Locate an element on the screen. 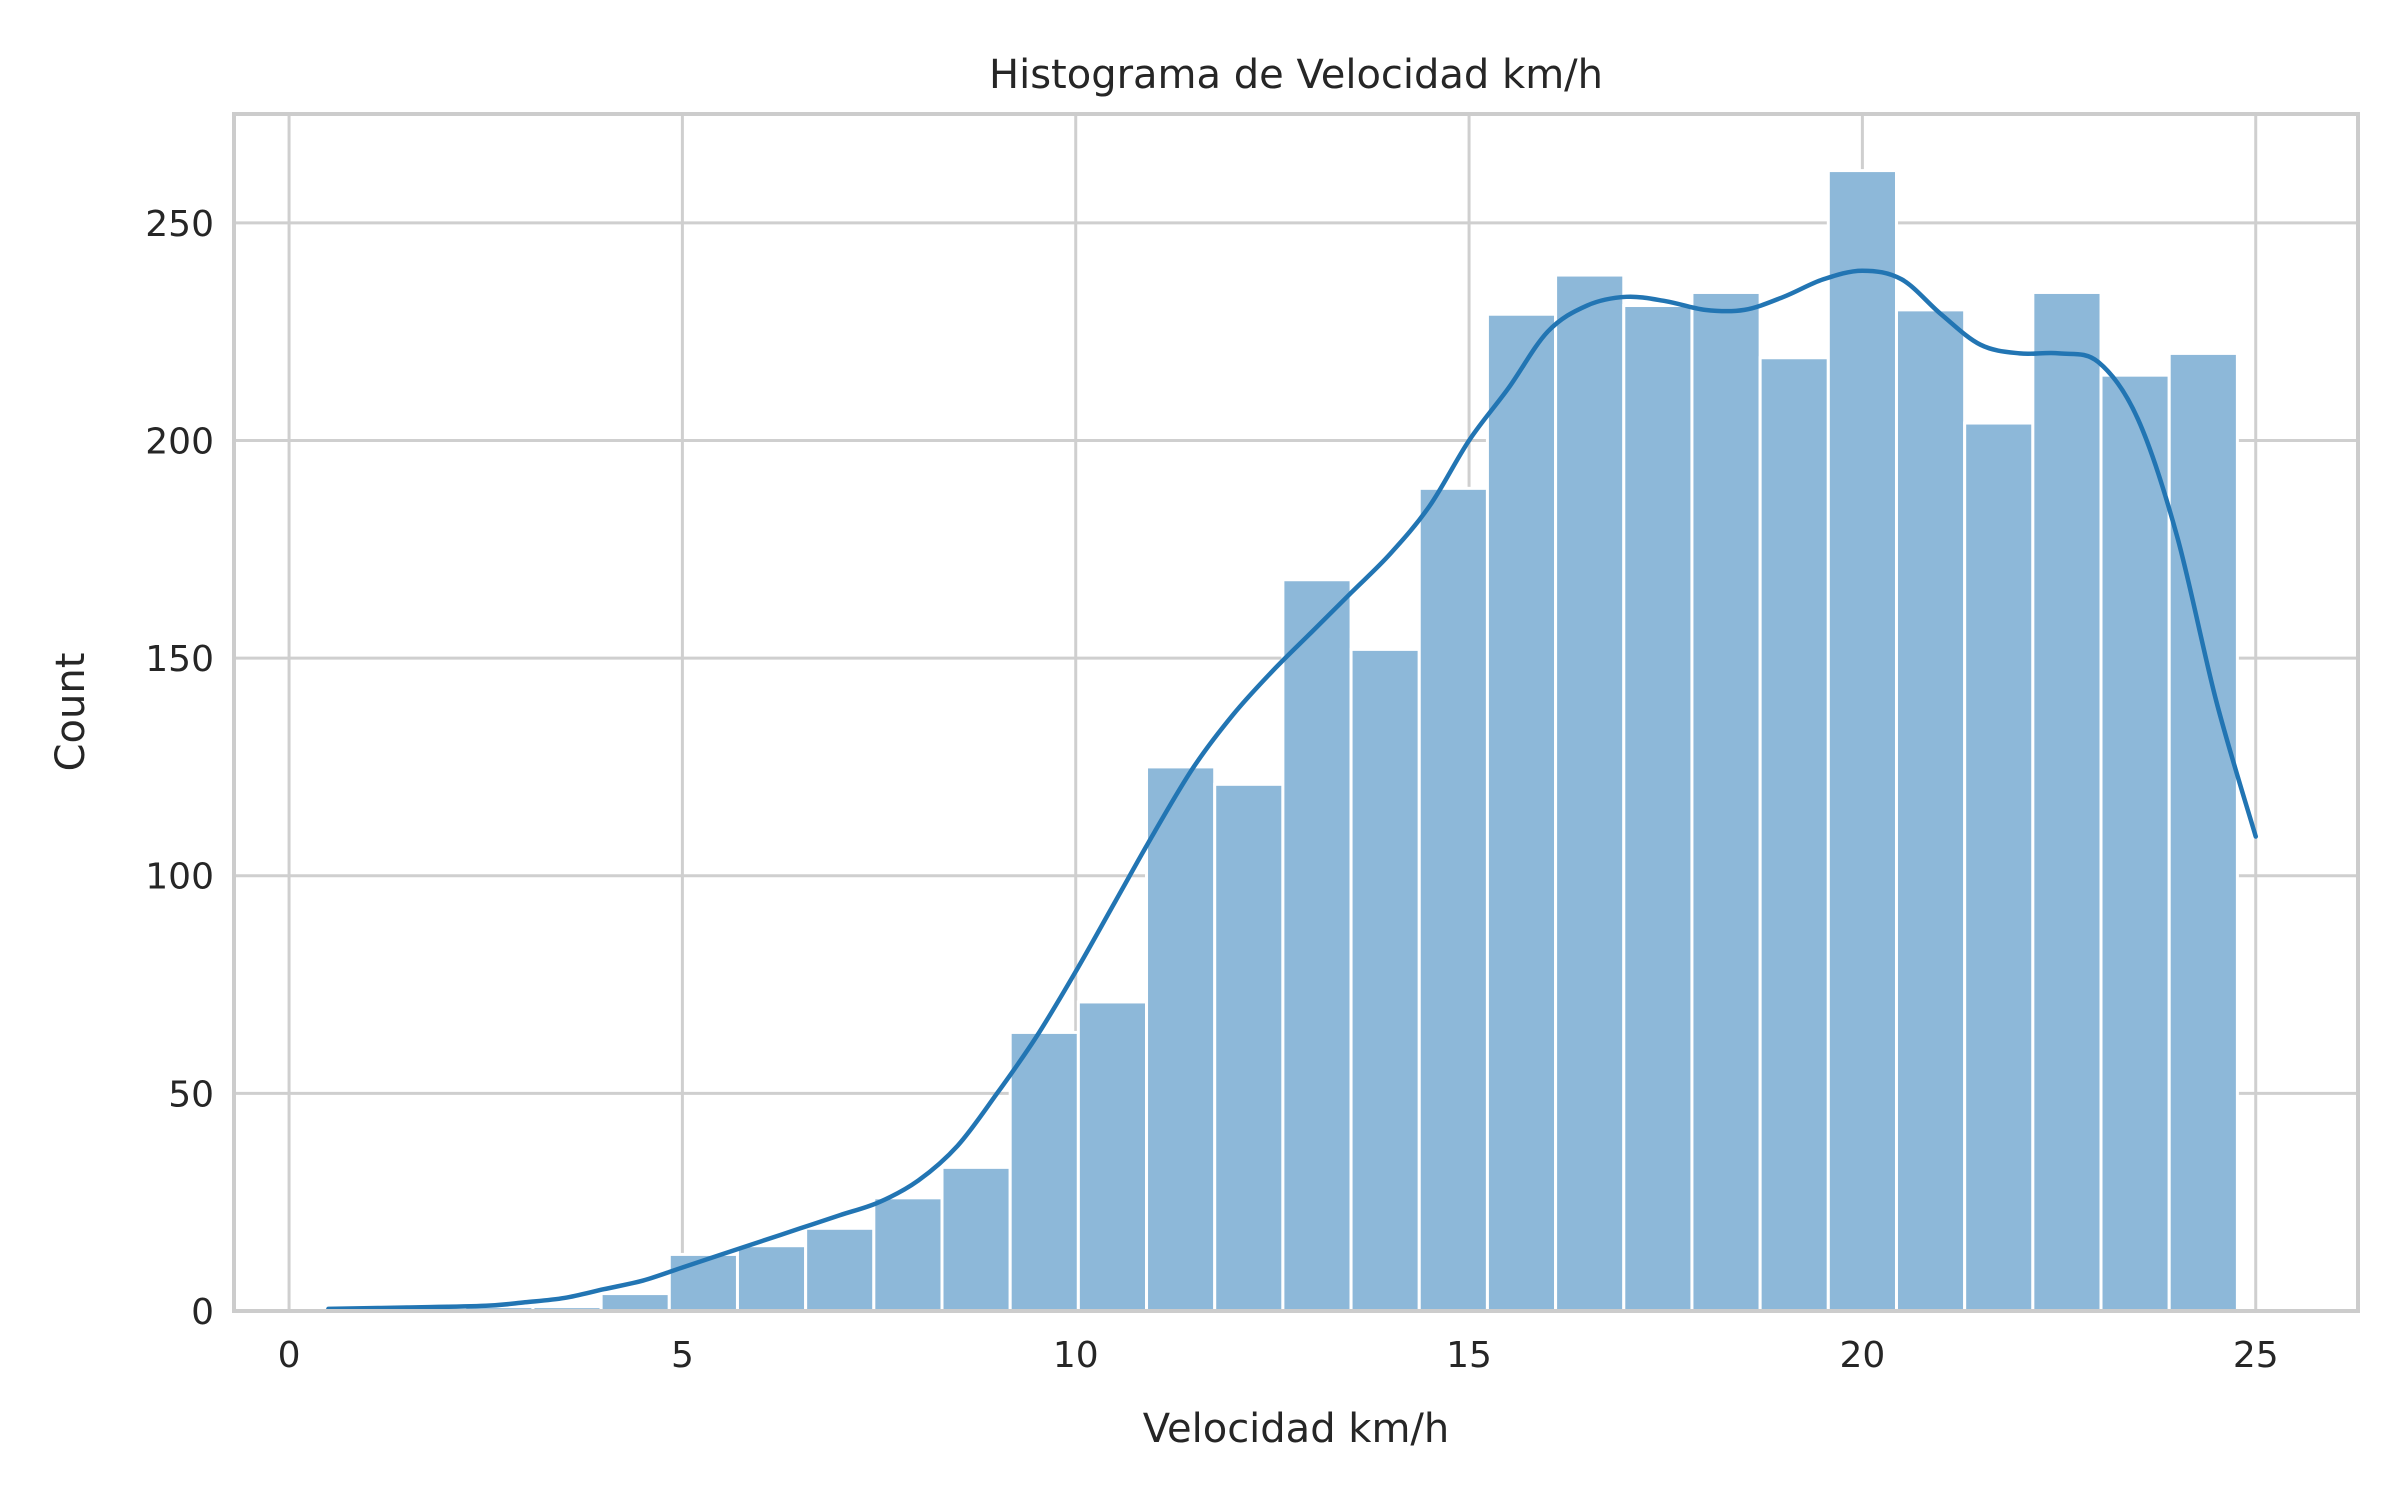 Image resolution: width=2400 pixels, height=1500 pixels. y-tick-label-3: 150 is located at coordinates (179, 659).